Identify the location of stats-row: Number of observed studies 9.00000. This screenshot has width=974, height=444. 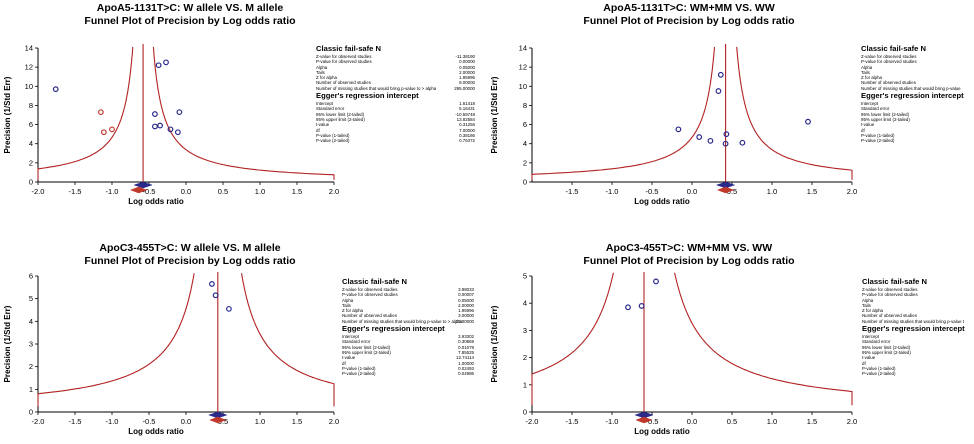
(395, 82).